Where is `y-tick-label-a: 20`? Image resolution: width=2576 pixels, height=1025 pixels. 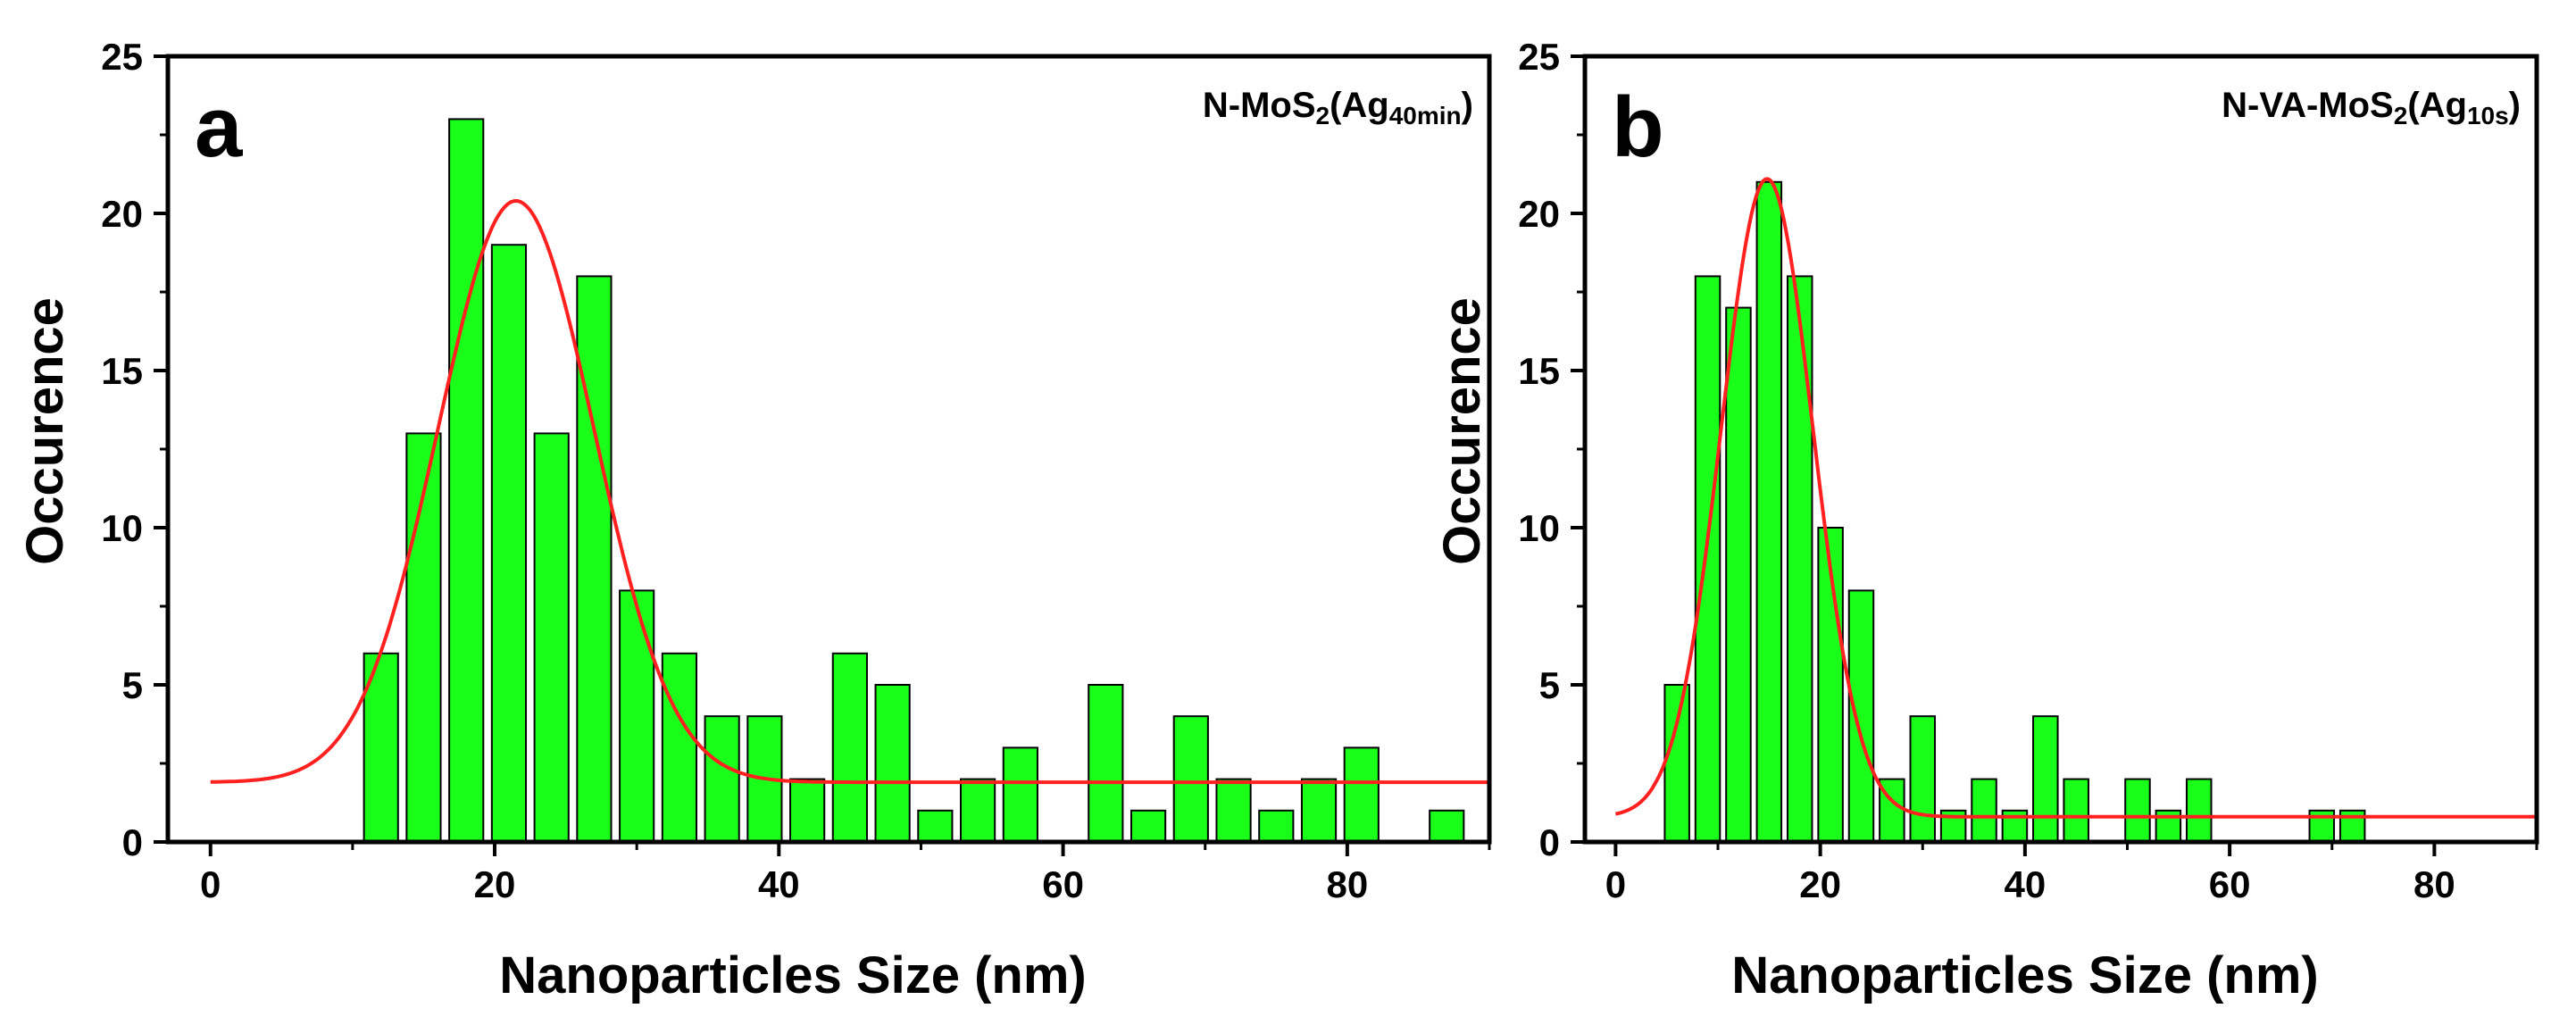 y-tick-label-a: 20 is located at coordinates (122, 214).